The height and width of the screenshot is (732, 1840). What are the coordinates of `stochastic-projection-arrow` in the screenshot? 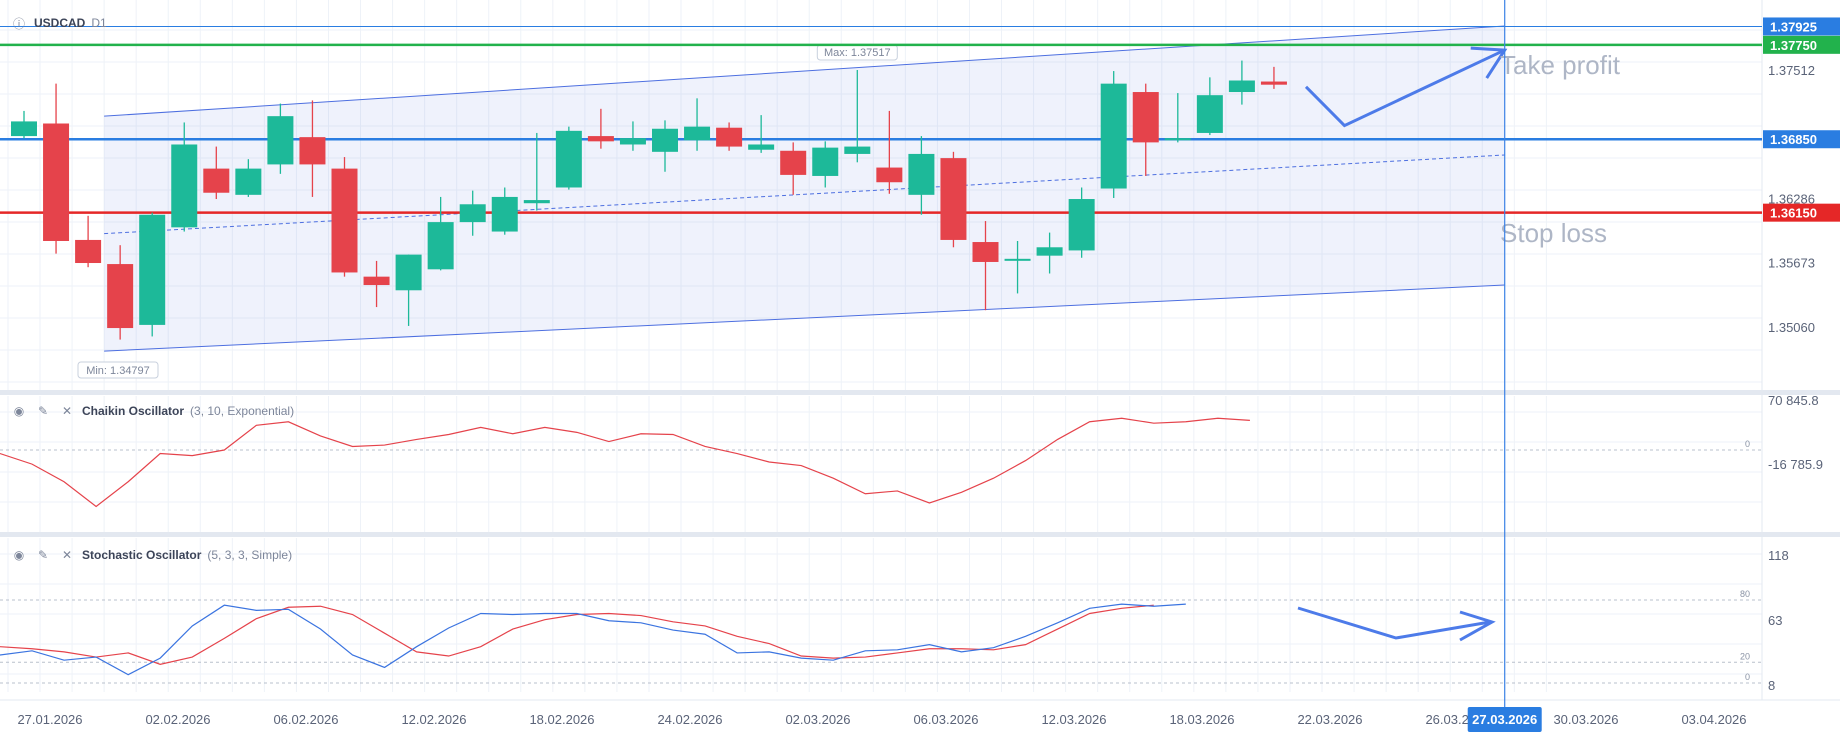 It's located at (1394, 623).